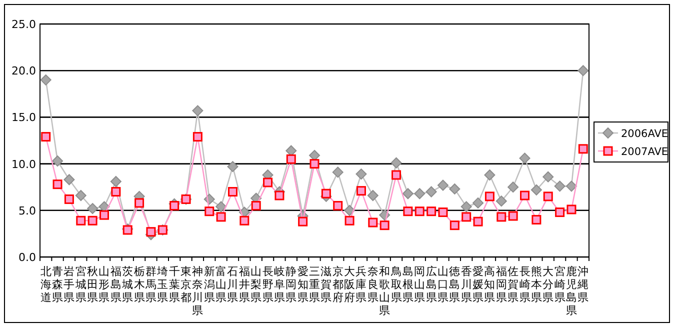  I want to click on x-tick-label: 青森県, so click(58, 284).